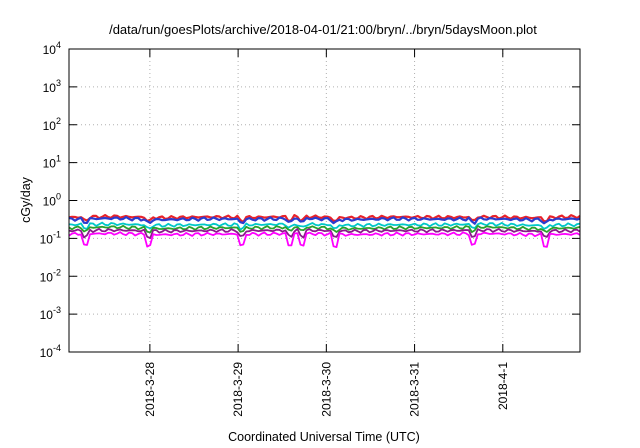 Image resolution: width=640 pixels, height=448 pixels. Describe the element at coordinates (52, 200) in the screenshot. I see `y-tick-label: 10⁰` at that location.